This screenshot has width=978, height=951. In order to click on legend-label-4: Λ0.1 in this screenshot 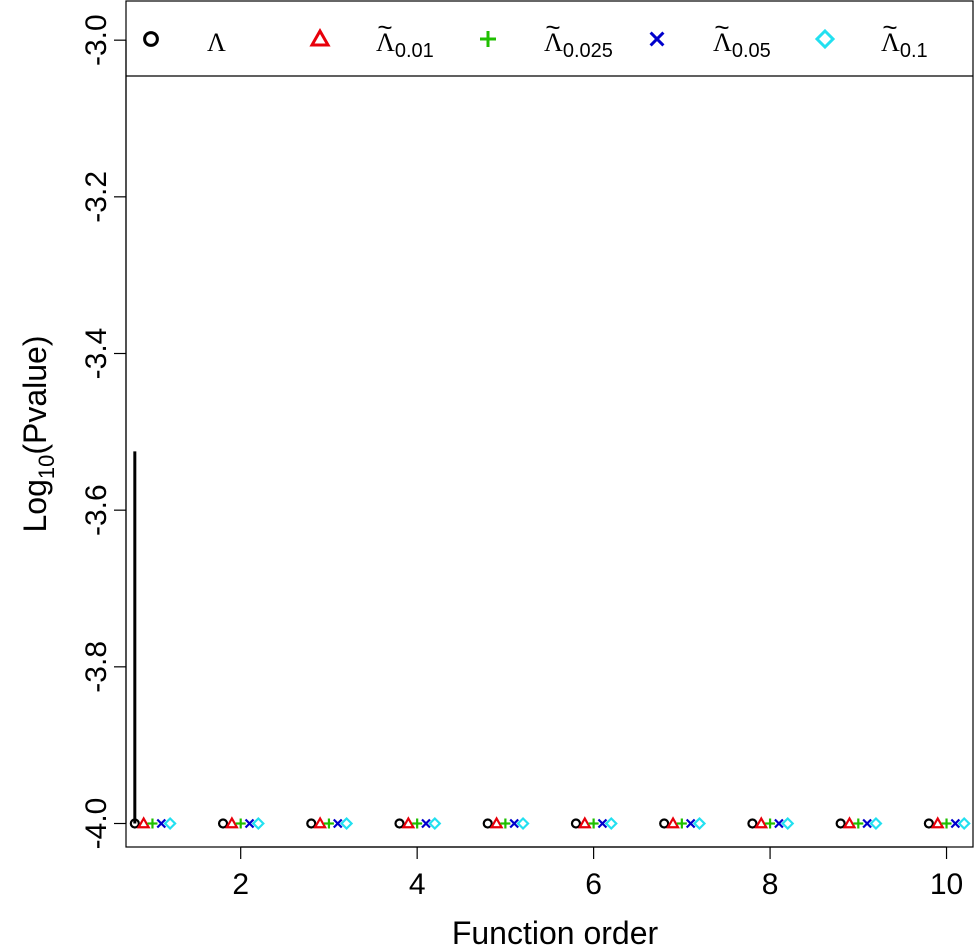, I will do `click(904, 45)`.